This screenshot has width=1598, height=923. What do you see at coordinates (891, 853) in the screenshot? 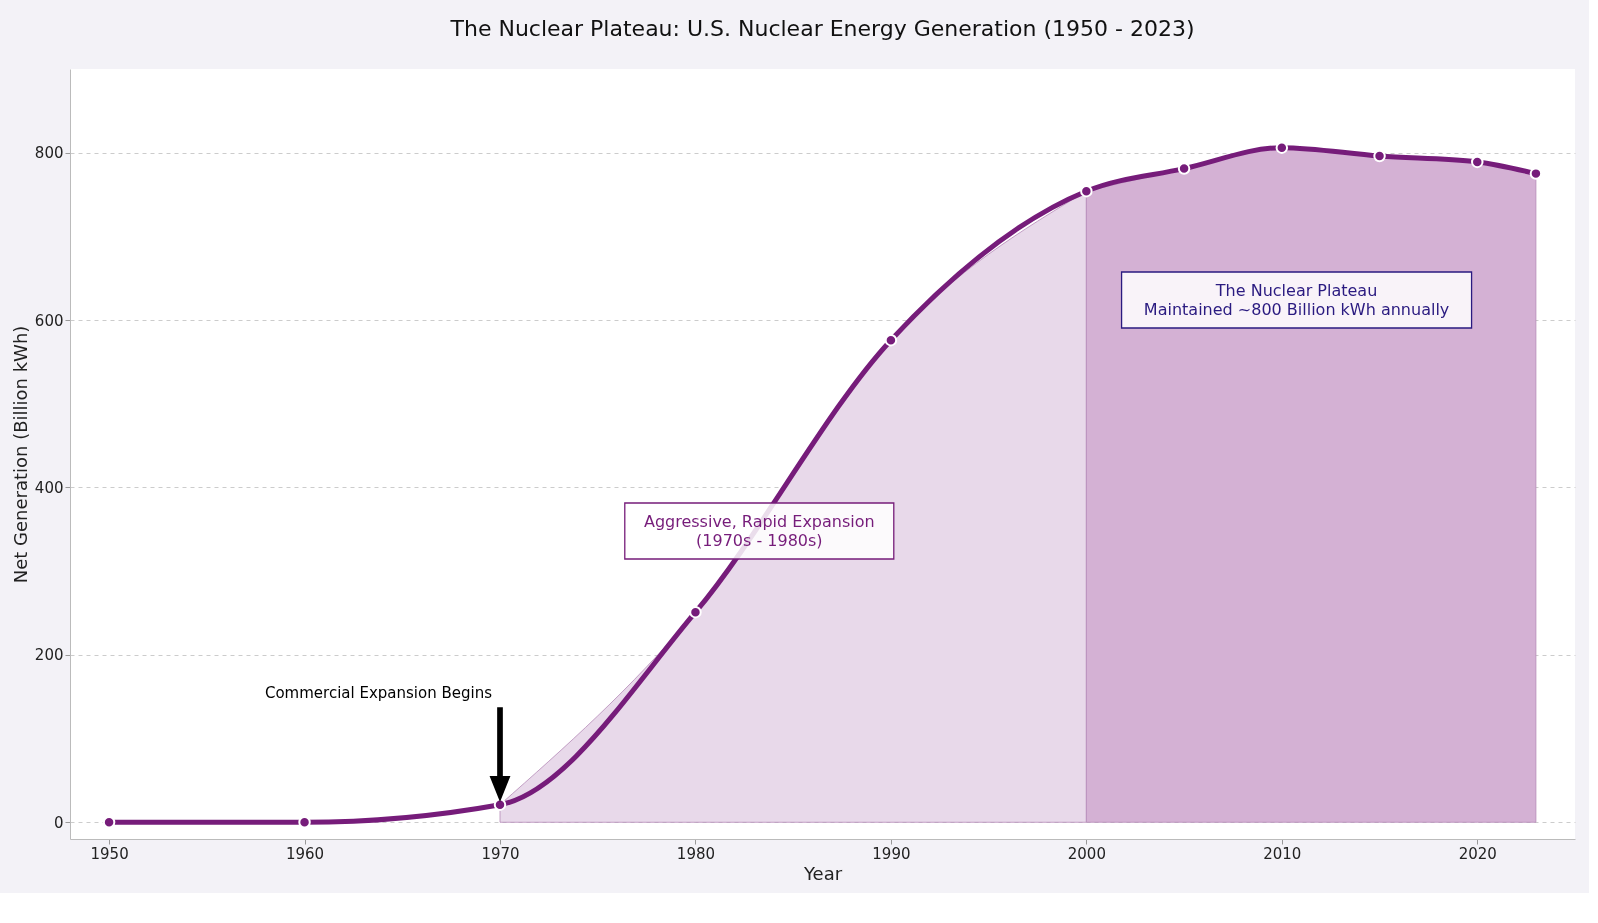
I see `x-tick-label: 1990` at bounding box center [891, 853].